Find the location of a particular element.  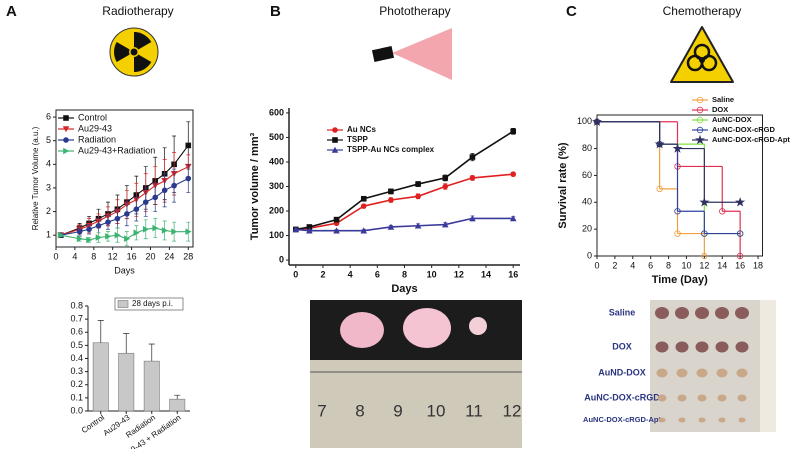

radiation-icon is located at coordinates (134, 52).